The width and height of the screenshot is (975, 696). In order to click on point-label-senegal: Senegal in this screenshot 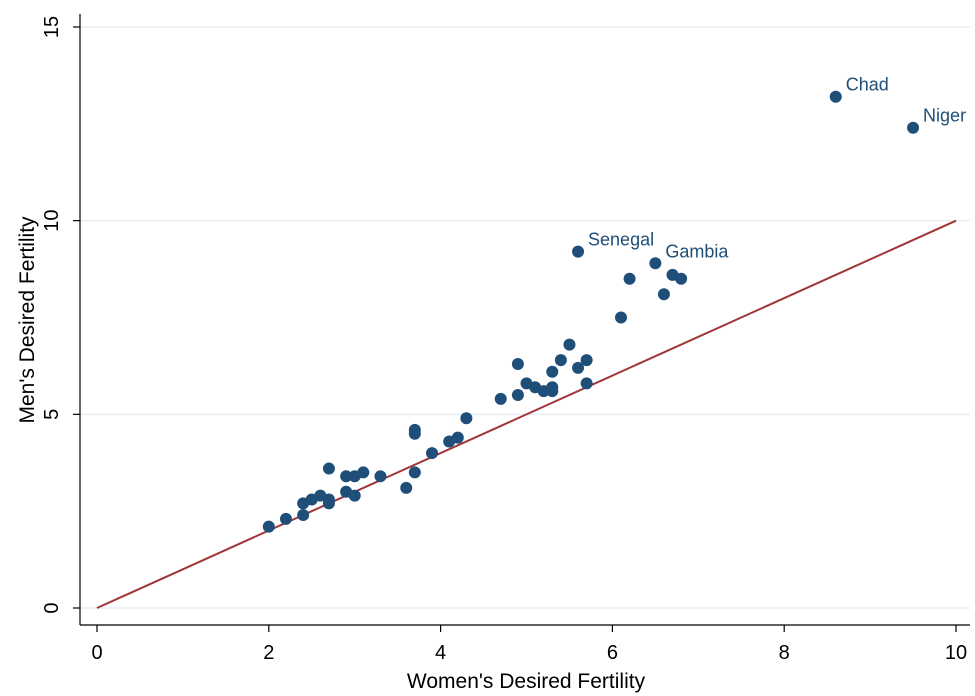, I will do `click(621, 240)`.